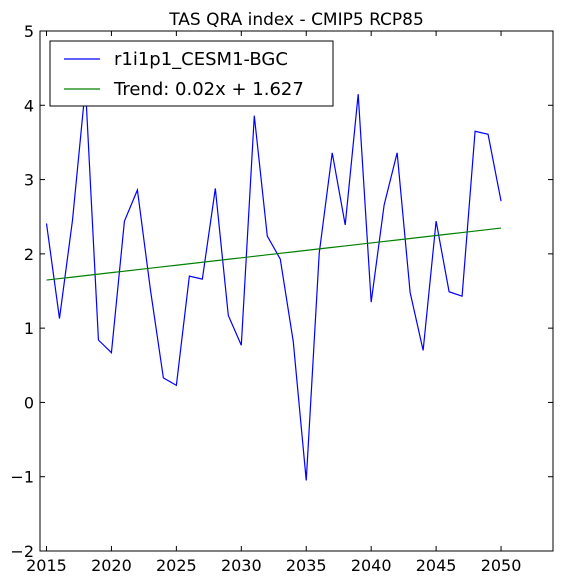 The width and height of the screenshot is (561, 585). What do you see at coordinates (371, 565) in the screenshot?
I see `x-tick-label: 2040` at bounding box center [371, 565].